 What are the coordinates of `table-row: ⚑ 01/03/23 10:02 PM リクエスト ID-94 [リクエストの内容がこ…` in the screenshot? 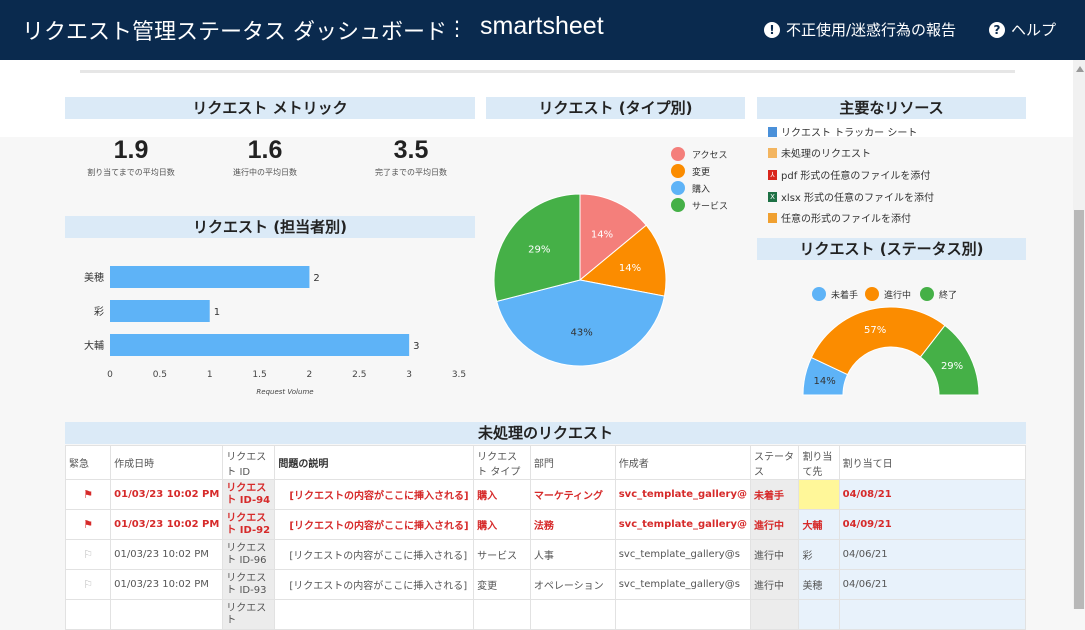 It's located at (545, 494).